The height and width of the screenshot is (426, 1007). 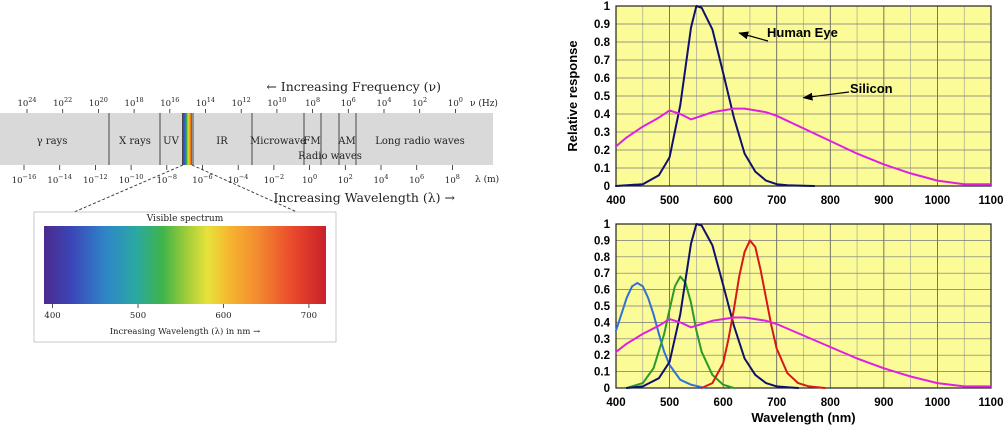 What do you see at coordinates (169, 102) in the screenshot?
I see `frequency-tick-label: 10¹⁶` at bounding box center [169, 102].